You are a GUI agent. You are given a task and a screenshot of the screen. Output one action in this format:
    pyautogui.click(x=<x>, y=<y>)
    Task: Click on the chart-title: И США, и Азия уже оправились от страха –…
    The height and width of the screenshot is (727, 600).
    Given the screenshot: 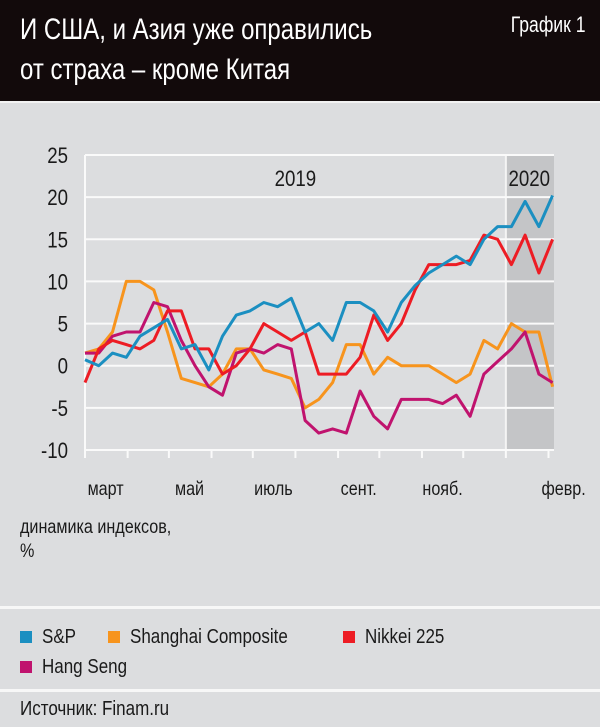 What is the action you would take?
    pyautogui.click(x=196, y=50)
    